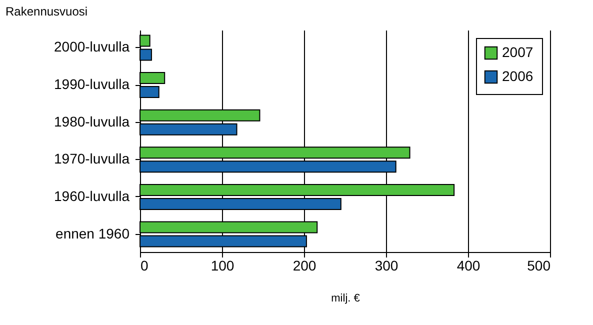  What do you see at coordinates (92, 46) in the screenshot?
I see `y-tick-label: 2000-luvulla` at bounding box center [92, 46].